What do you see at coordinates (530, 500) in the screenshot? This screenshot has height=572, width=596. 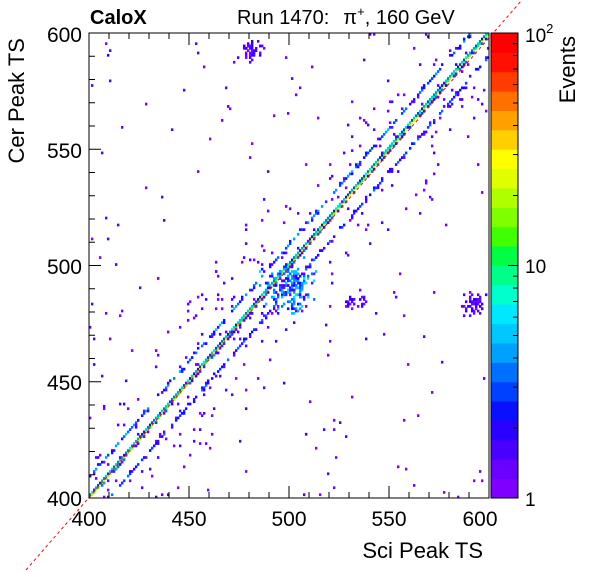 I see `color-scale-tick-label: 1` at bounding box center [530, 500].